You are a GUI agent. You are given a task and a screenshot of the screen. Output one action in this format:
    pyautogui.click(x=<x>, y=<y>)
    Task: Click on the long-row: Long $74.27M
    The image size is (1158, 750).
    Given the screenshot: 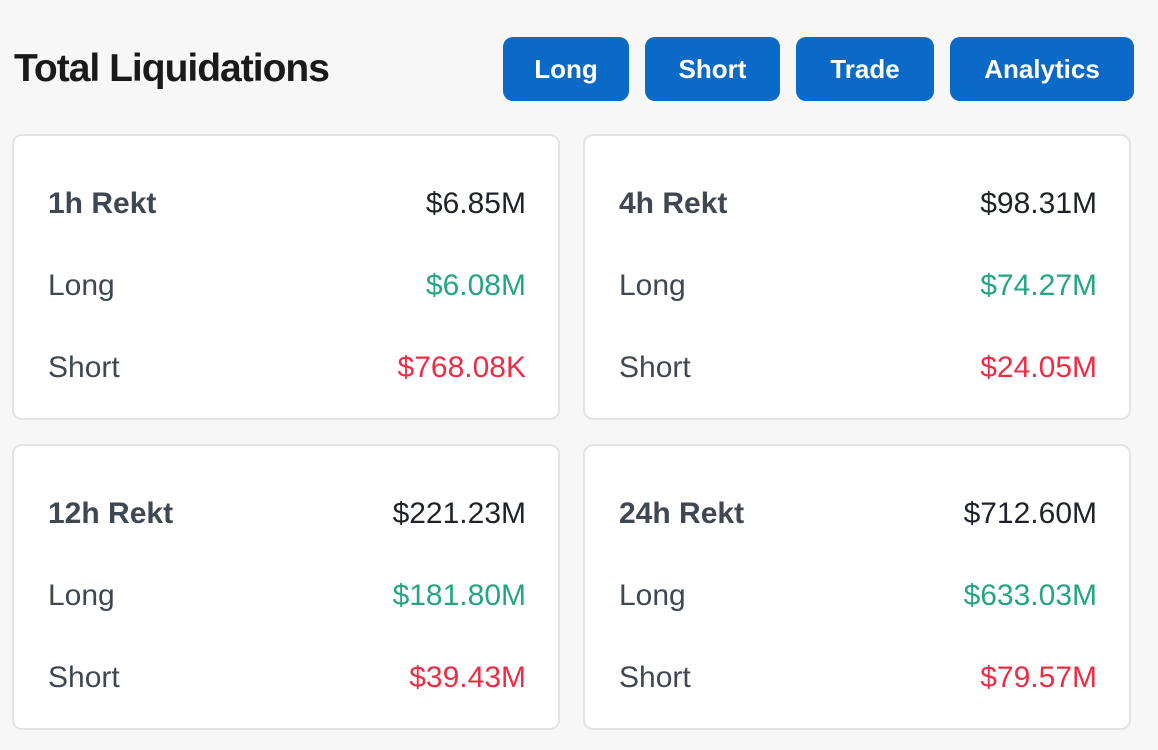 What is the action you would take?
    pyautogui.click(x=858, y=286)
    